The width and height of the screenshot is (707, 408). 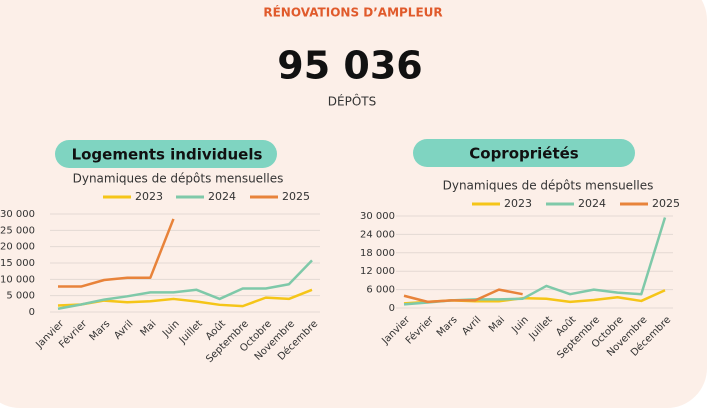 What do you see at coordinates (380, 290) in the screenshot?
I see `y-tick-label: 6 000` at bounding box center [380, 290].